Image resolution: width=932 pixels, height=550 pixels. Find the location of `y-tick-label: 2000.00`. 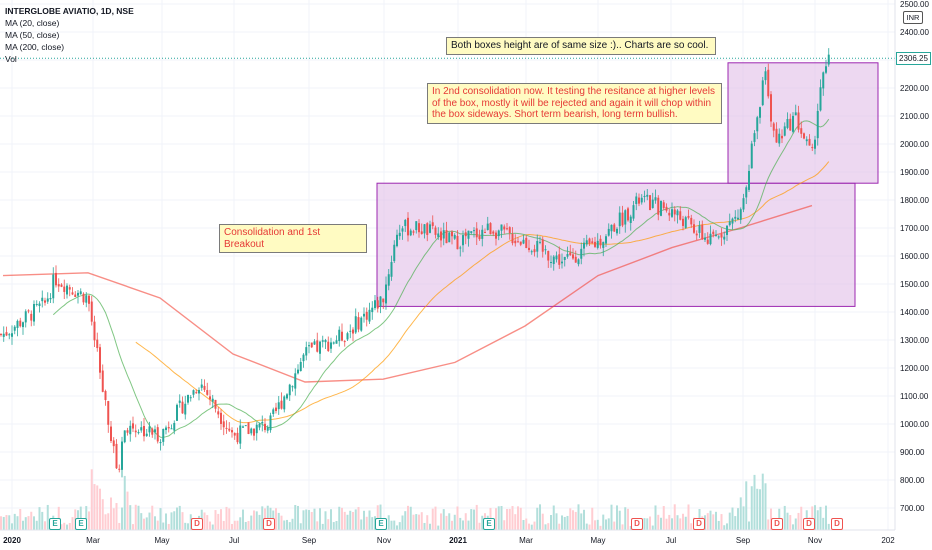

y-tick-label: 2000.00 is located at coordinates (914, 144).